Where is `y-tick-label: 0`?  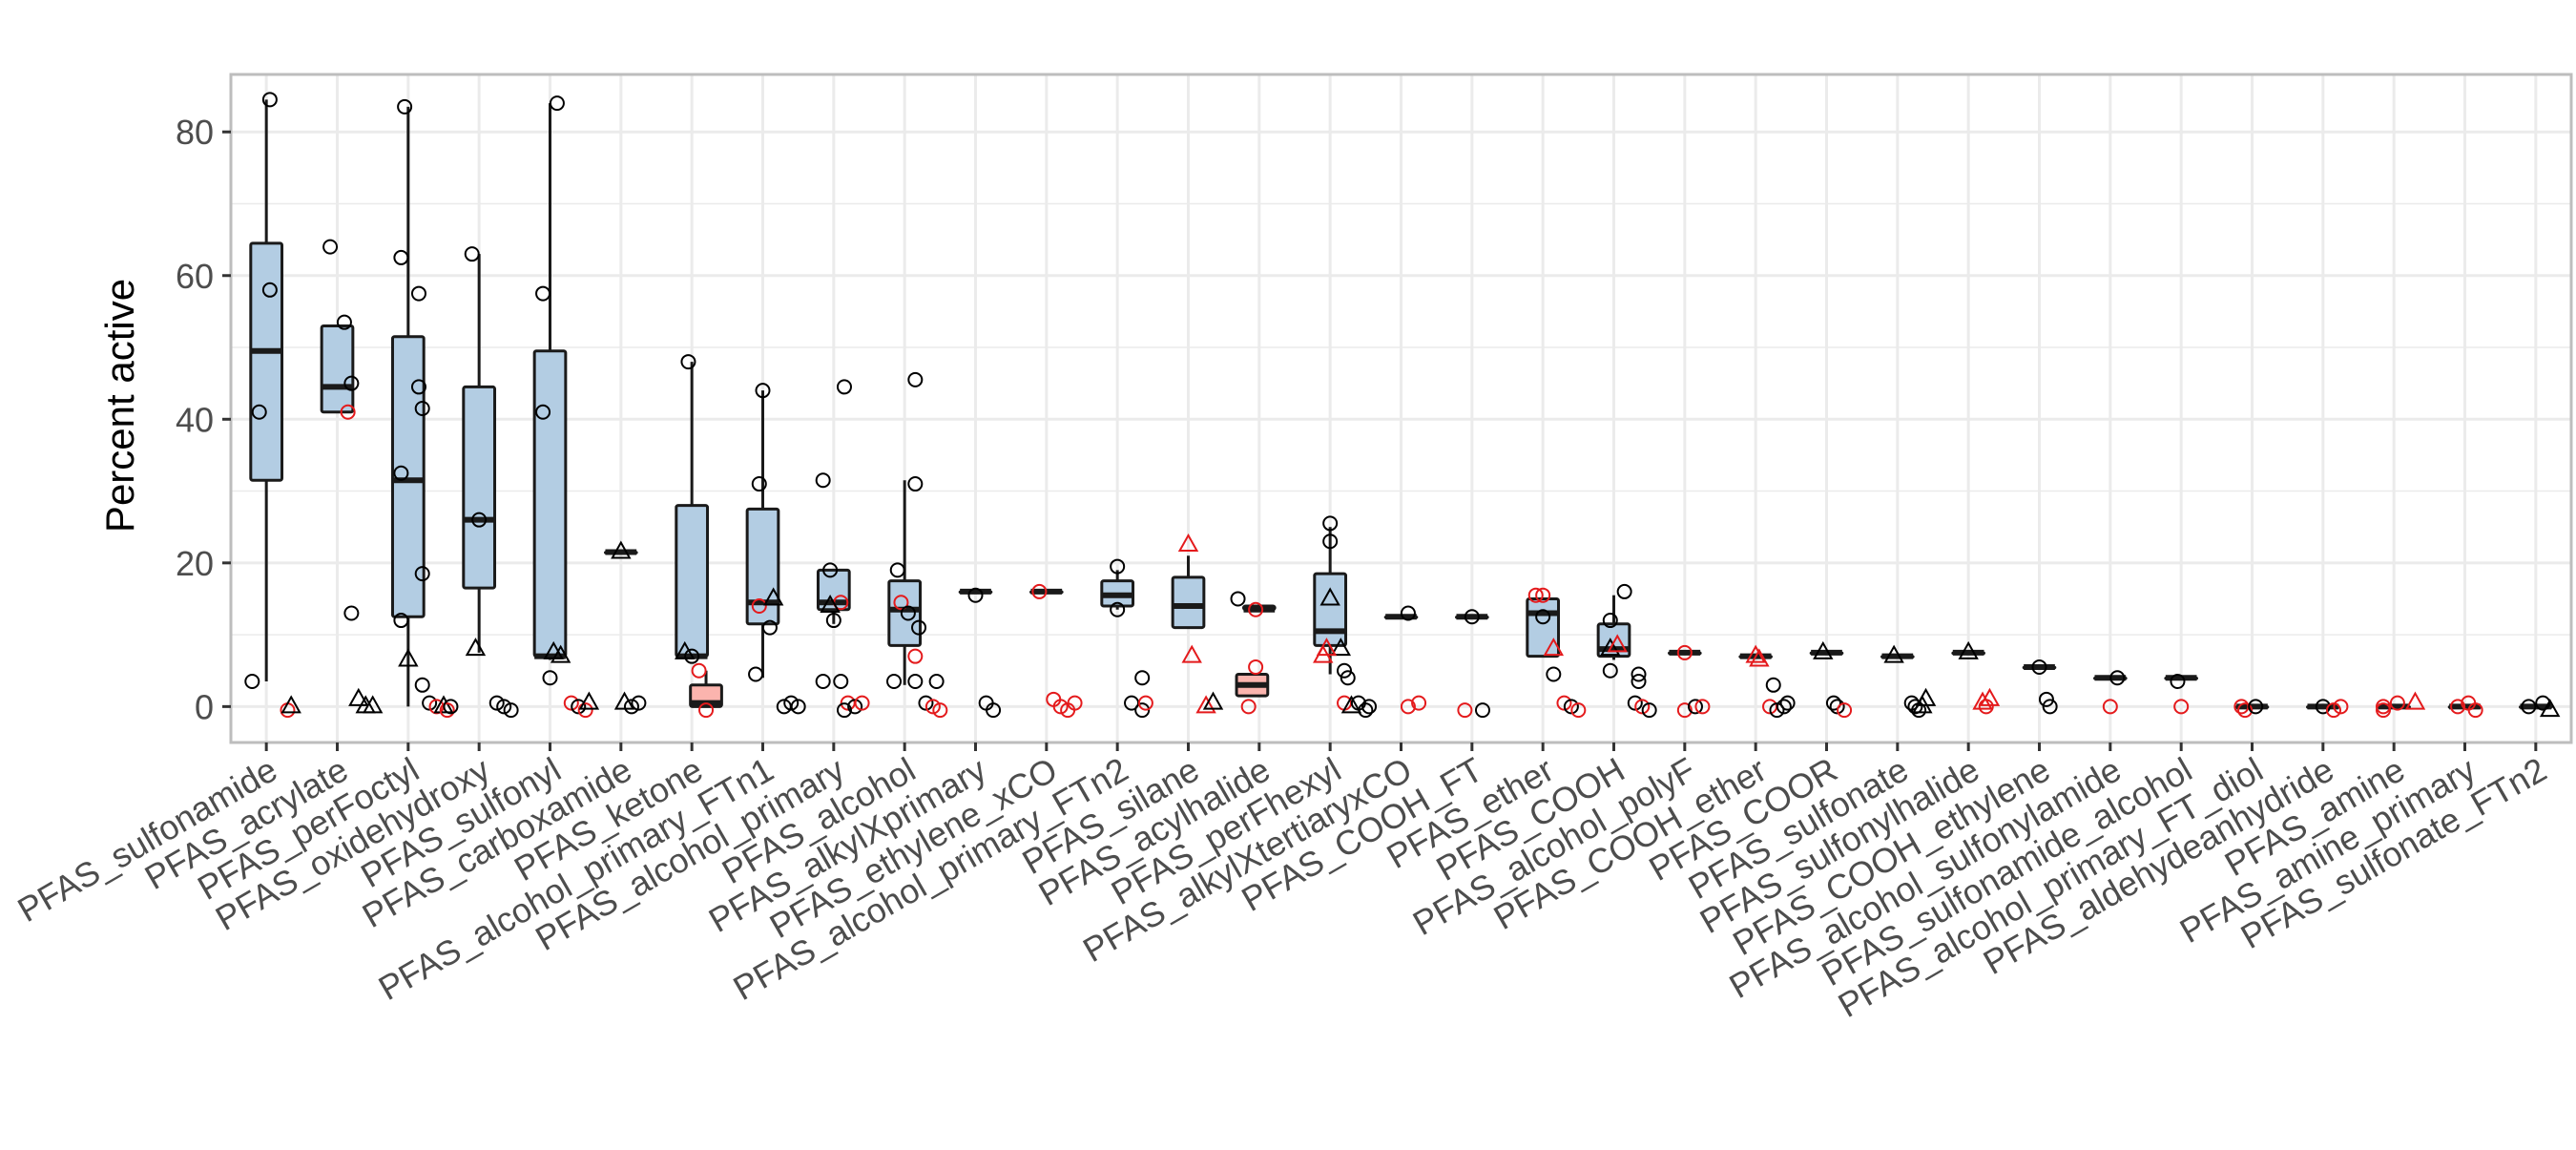 y-tick-label: 0 is located at coordinates (204, 706).